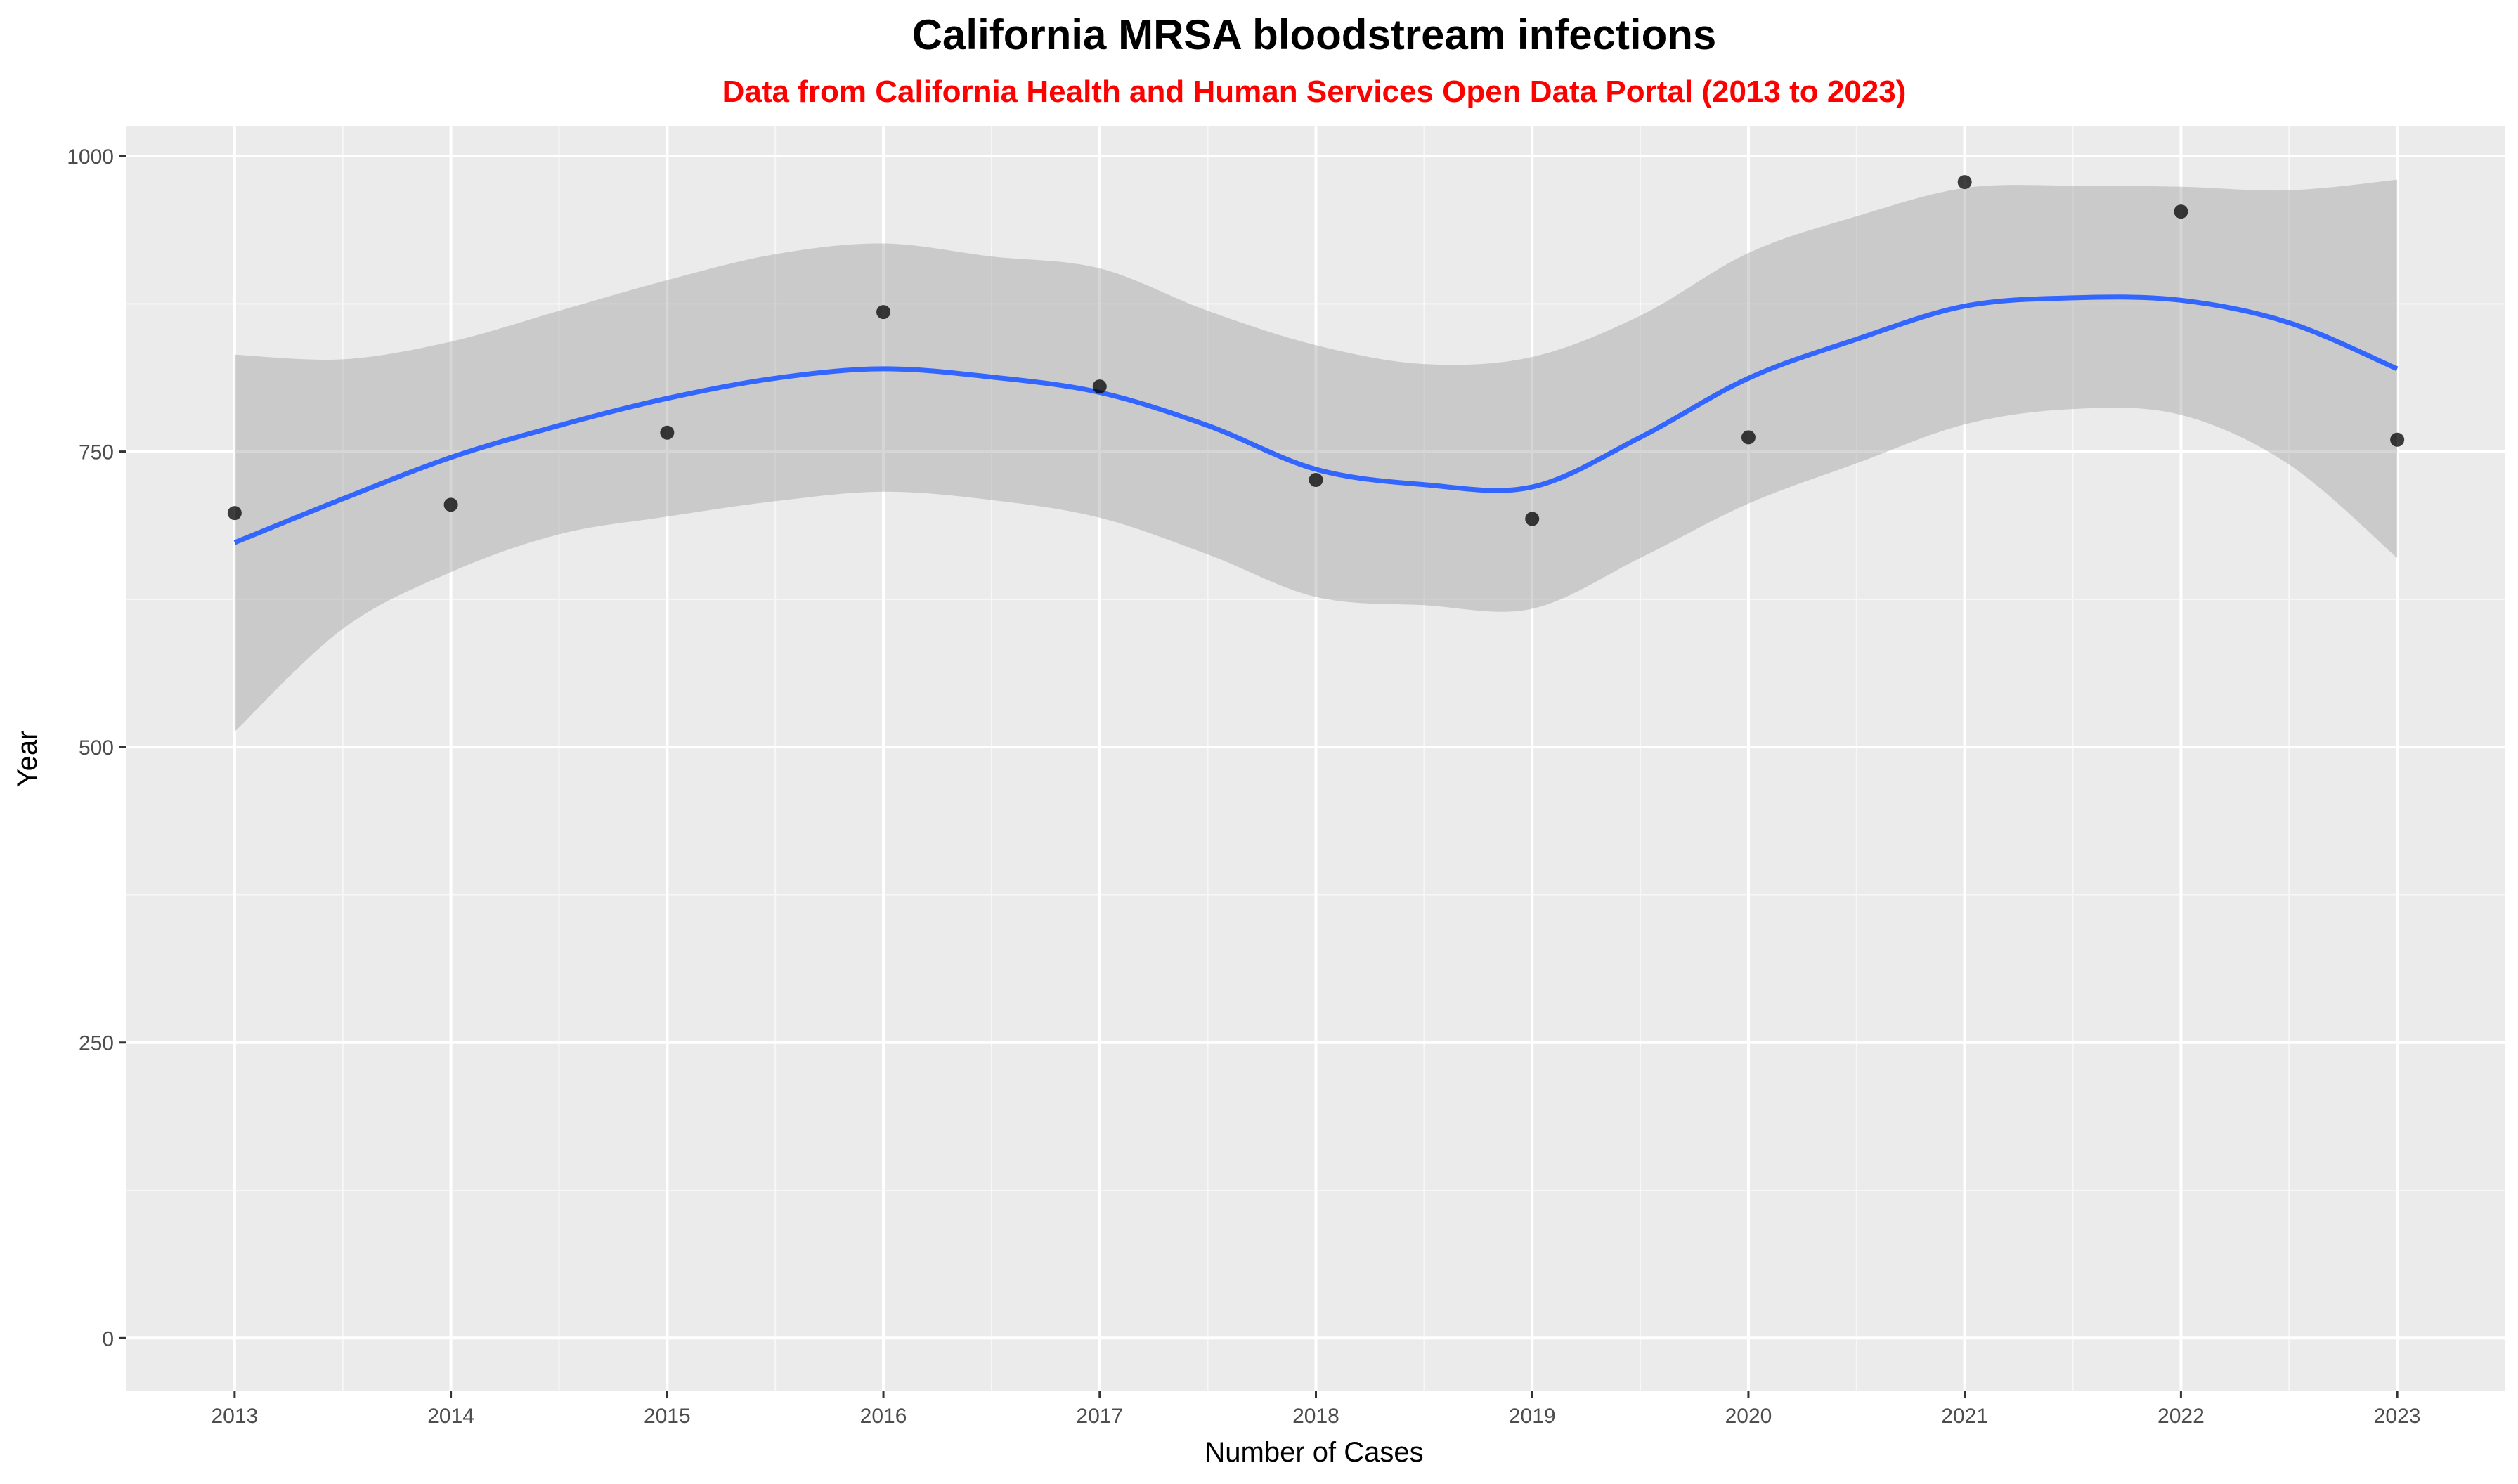  I want to click on x-tick-label: 2016, so click(883, 1416).